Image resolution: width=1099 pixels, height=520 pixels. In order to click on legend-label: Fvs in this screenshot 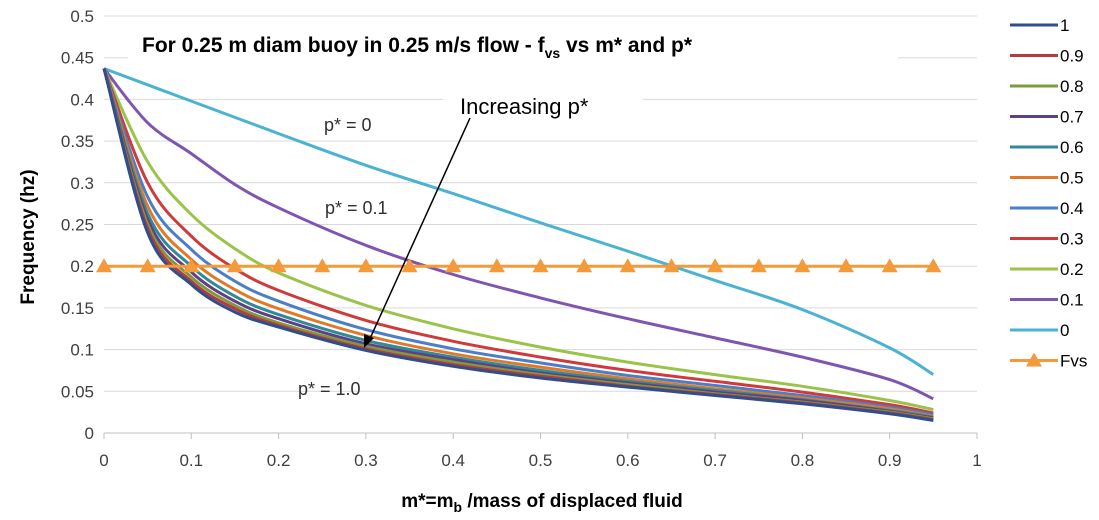, I will do `click(1073, 361)`.